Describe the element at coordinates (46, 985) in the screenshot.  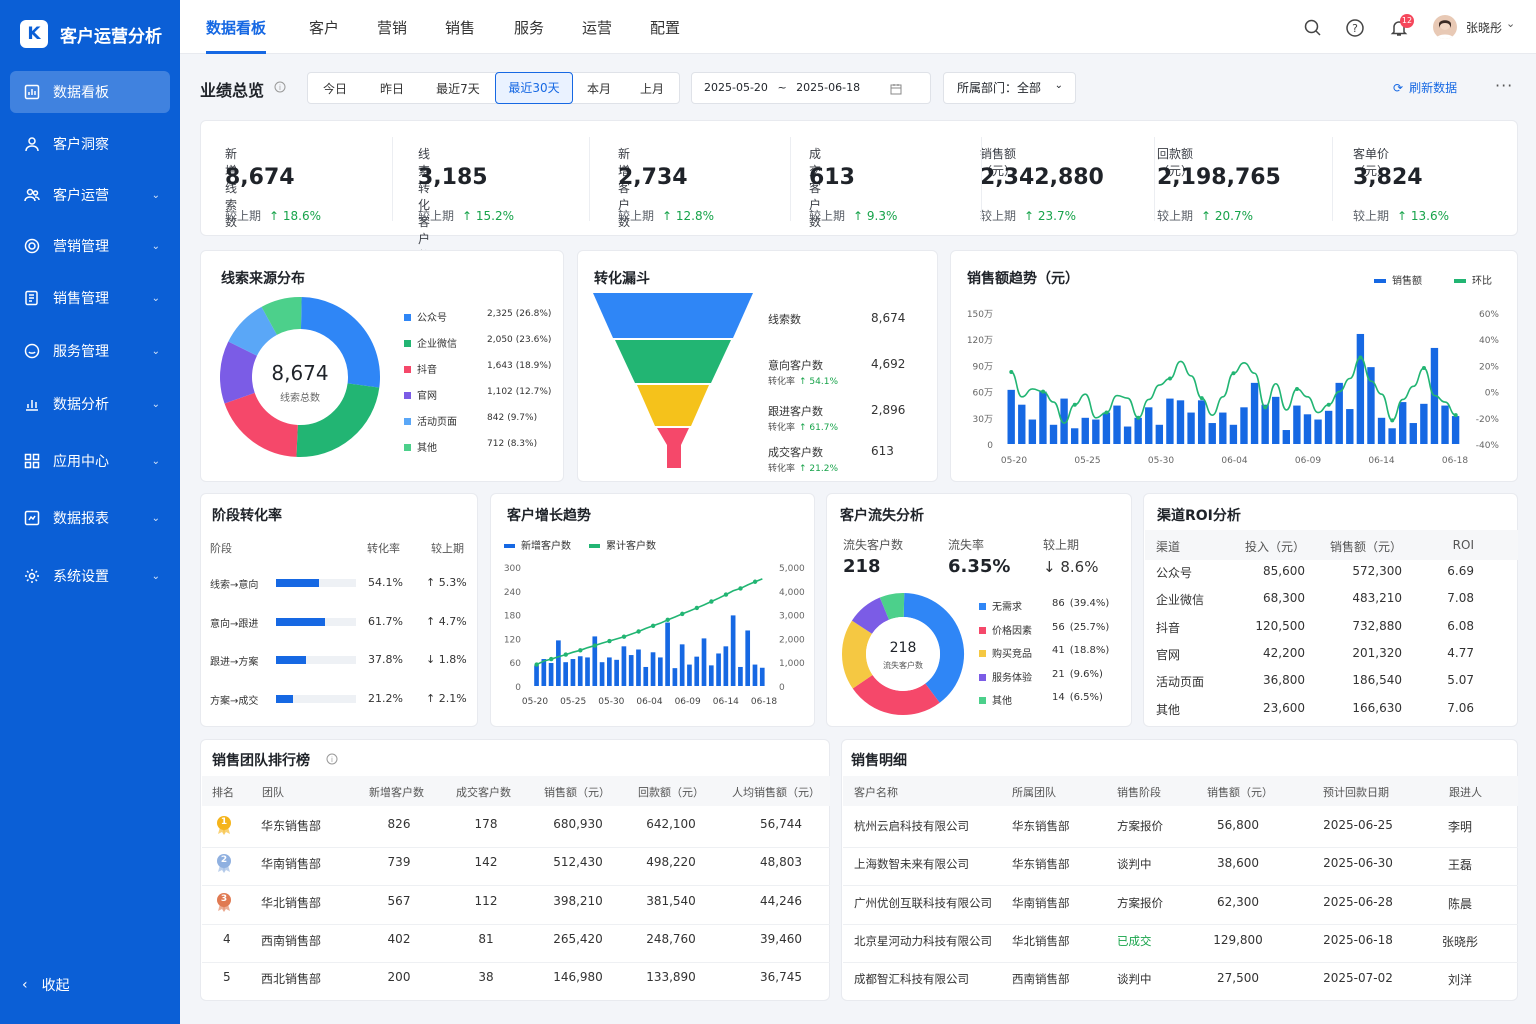
I see `collapse-button: ‹ 收起` at that location.